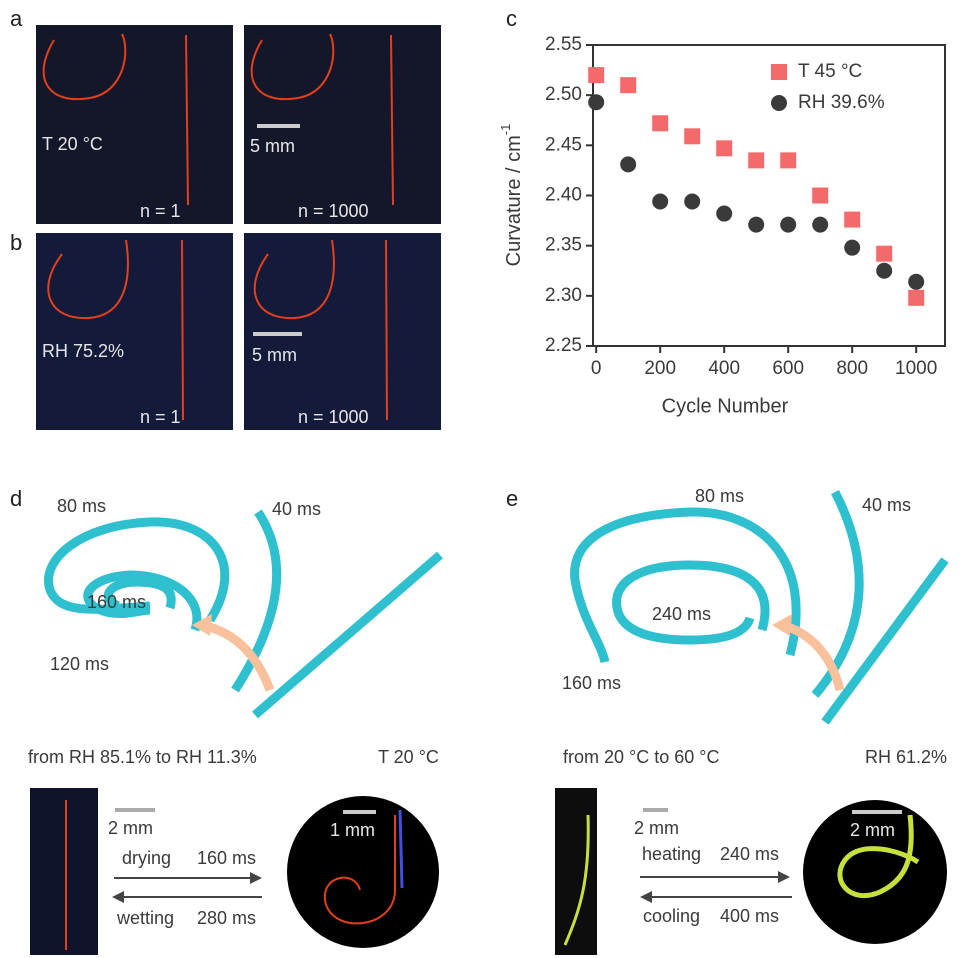  I want to click on process-label: cooling, so click(671, 916).